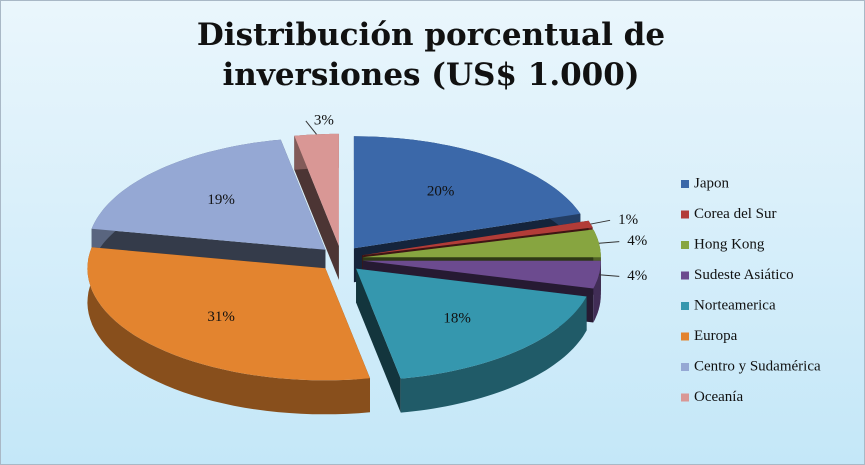 The image size is (865, 465). I want to click on data-label: 19%, so click(221, 200).